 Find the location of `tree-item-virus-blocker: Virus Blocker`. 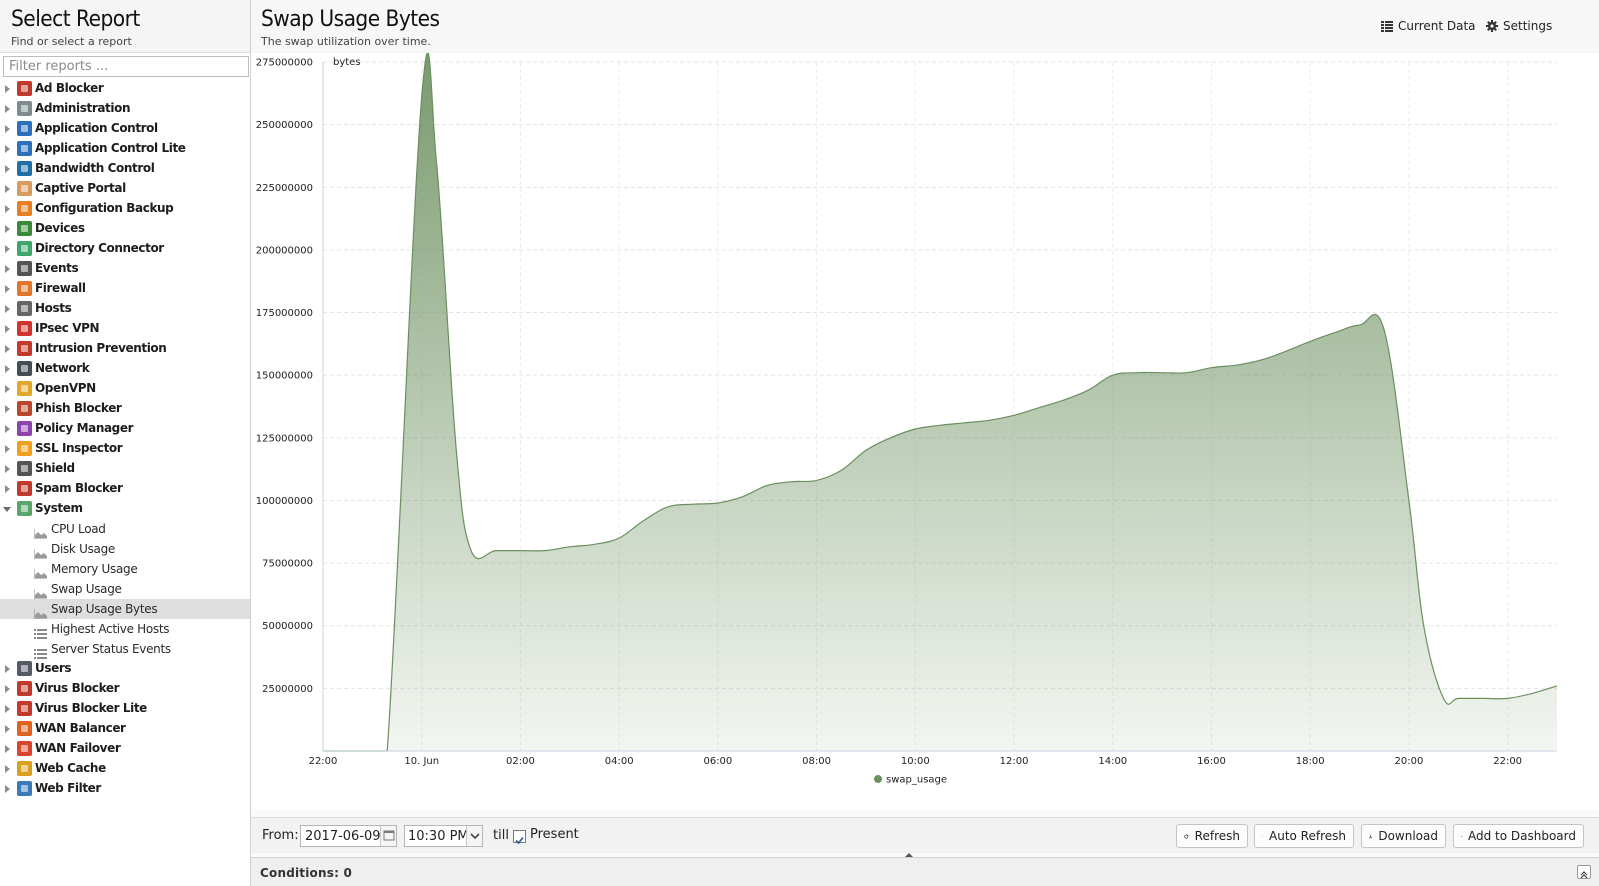

tree-item-virus-blocker: Virus Blocker is located at coordinates (125, 689).